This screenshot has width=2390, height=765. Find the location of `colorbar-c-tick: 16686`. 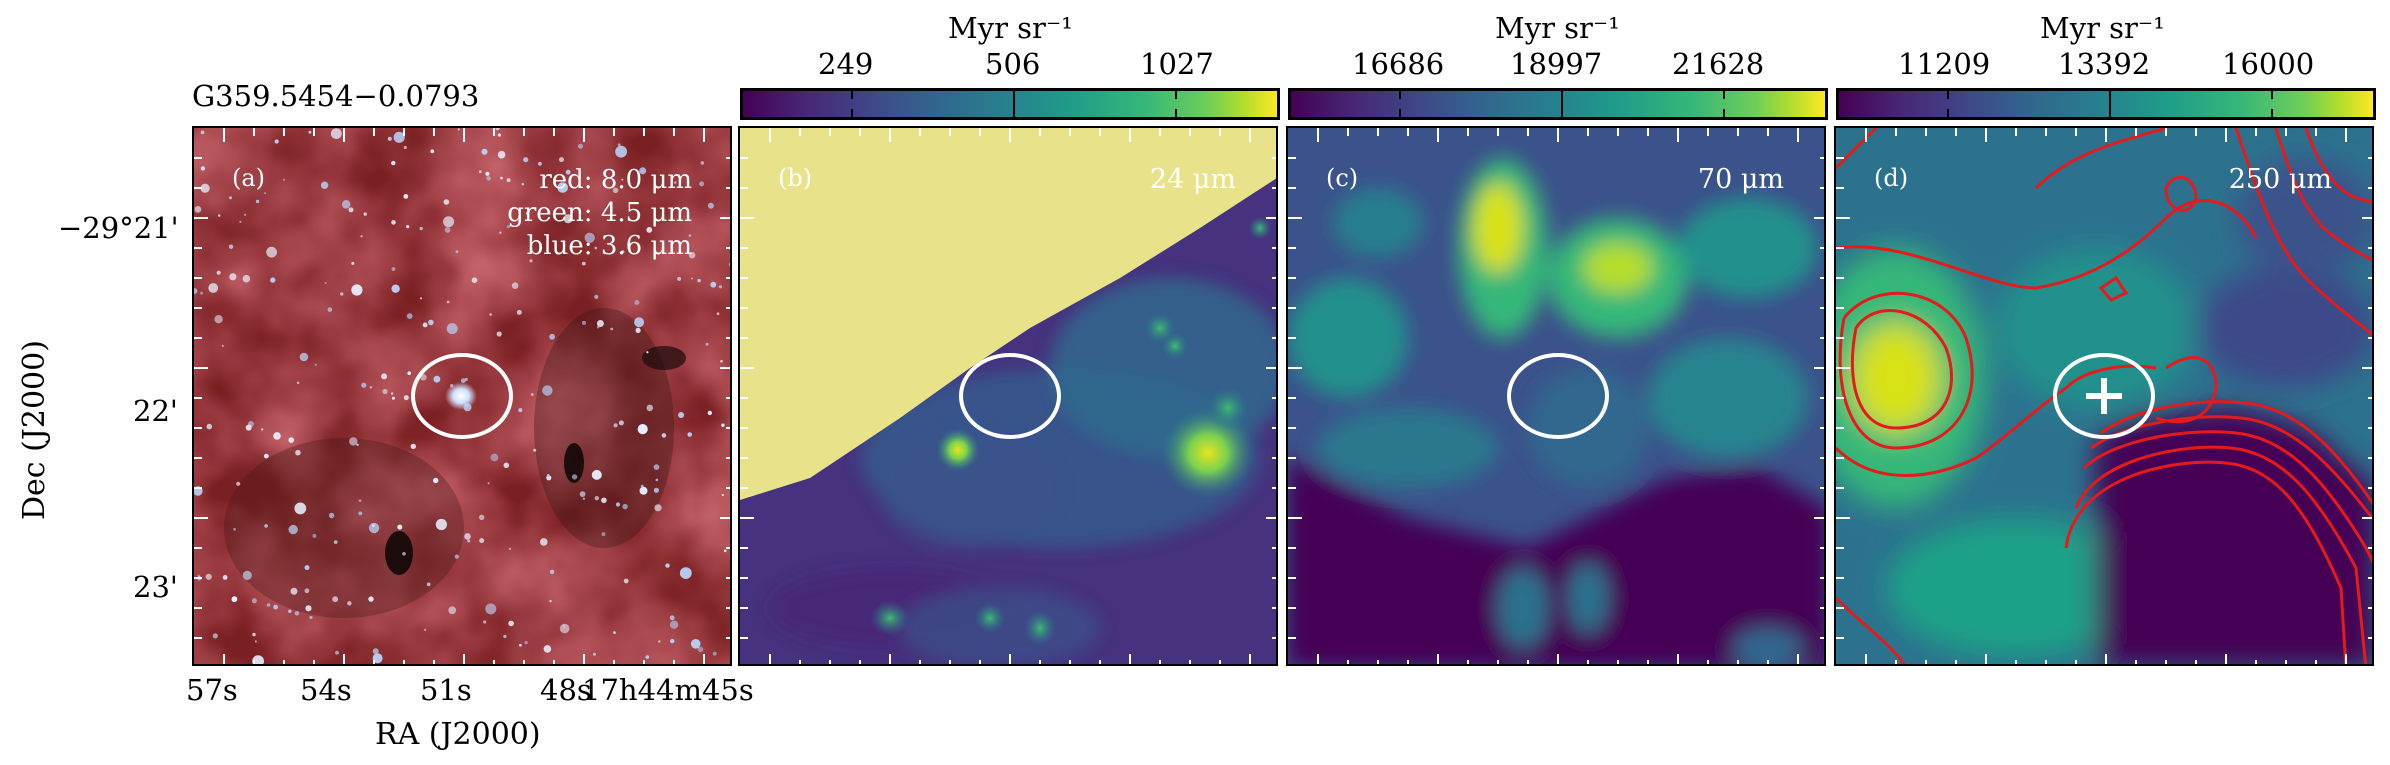

colorbar-c-tick: 16686 is located at coordinates (1398, 64).